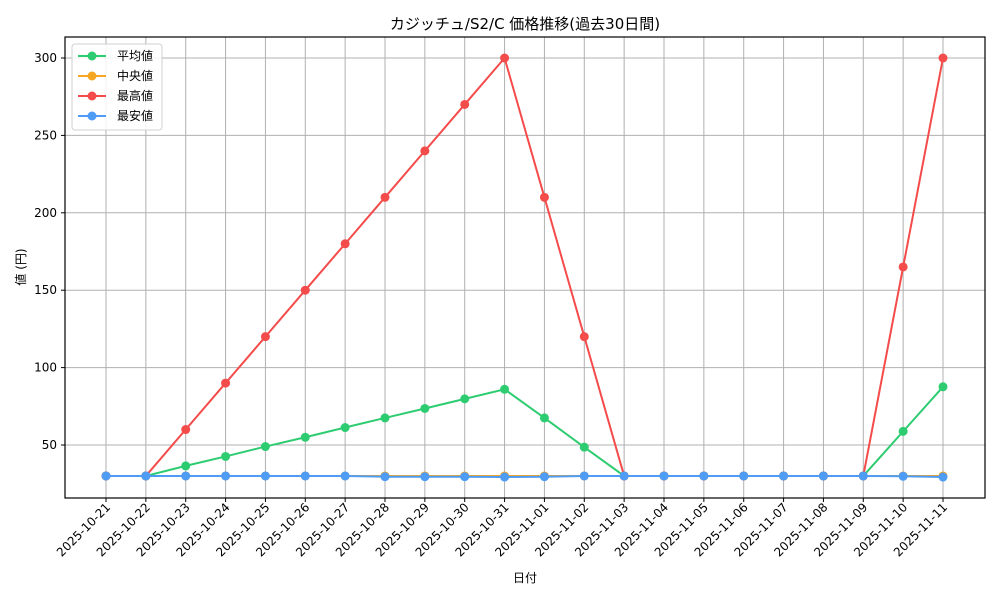 This screenshot has height=600, width=1000. What do you see at coordinates (45, 290) in the screenshot?
I see `y-tick-label: 150` at bounding box center [45, 290].